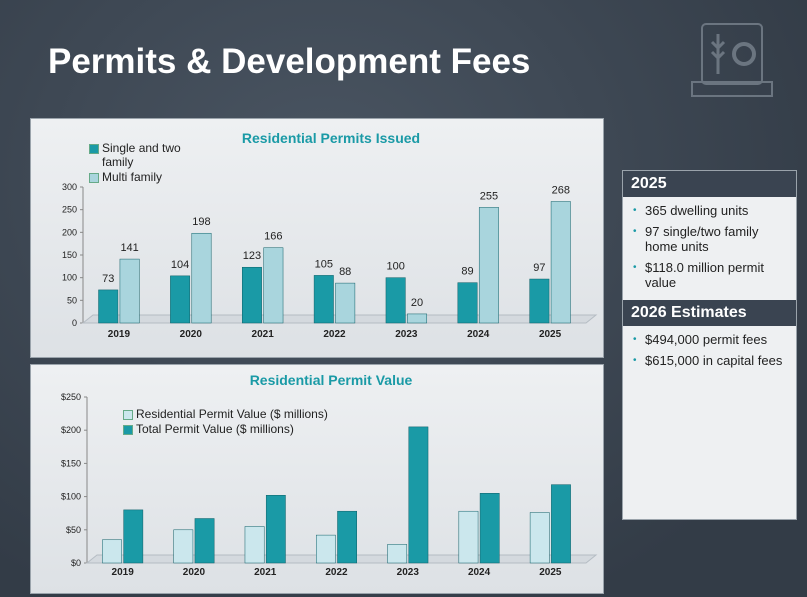  What do you see at coordinates (215, 429) in the screenshot?
I see `legend-label: Total Permit Value ($ millions)` at bounding box center [215, 429].